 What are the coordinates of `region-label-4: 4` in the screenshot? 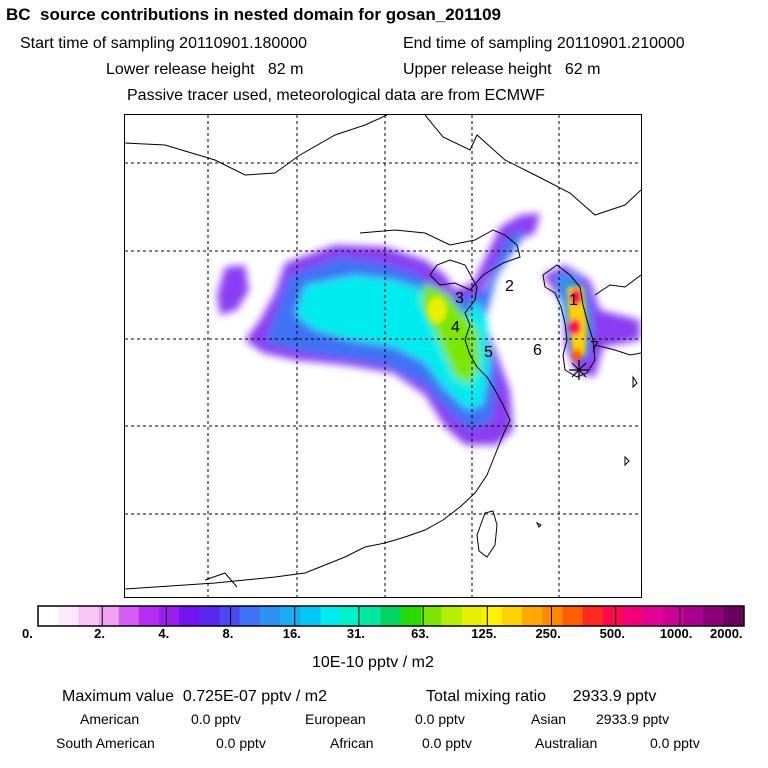 It's located at (455, 327).